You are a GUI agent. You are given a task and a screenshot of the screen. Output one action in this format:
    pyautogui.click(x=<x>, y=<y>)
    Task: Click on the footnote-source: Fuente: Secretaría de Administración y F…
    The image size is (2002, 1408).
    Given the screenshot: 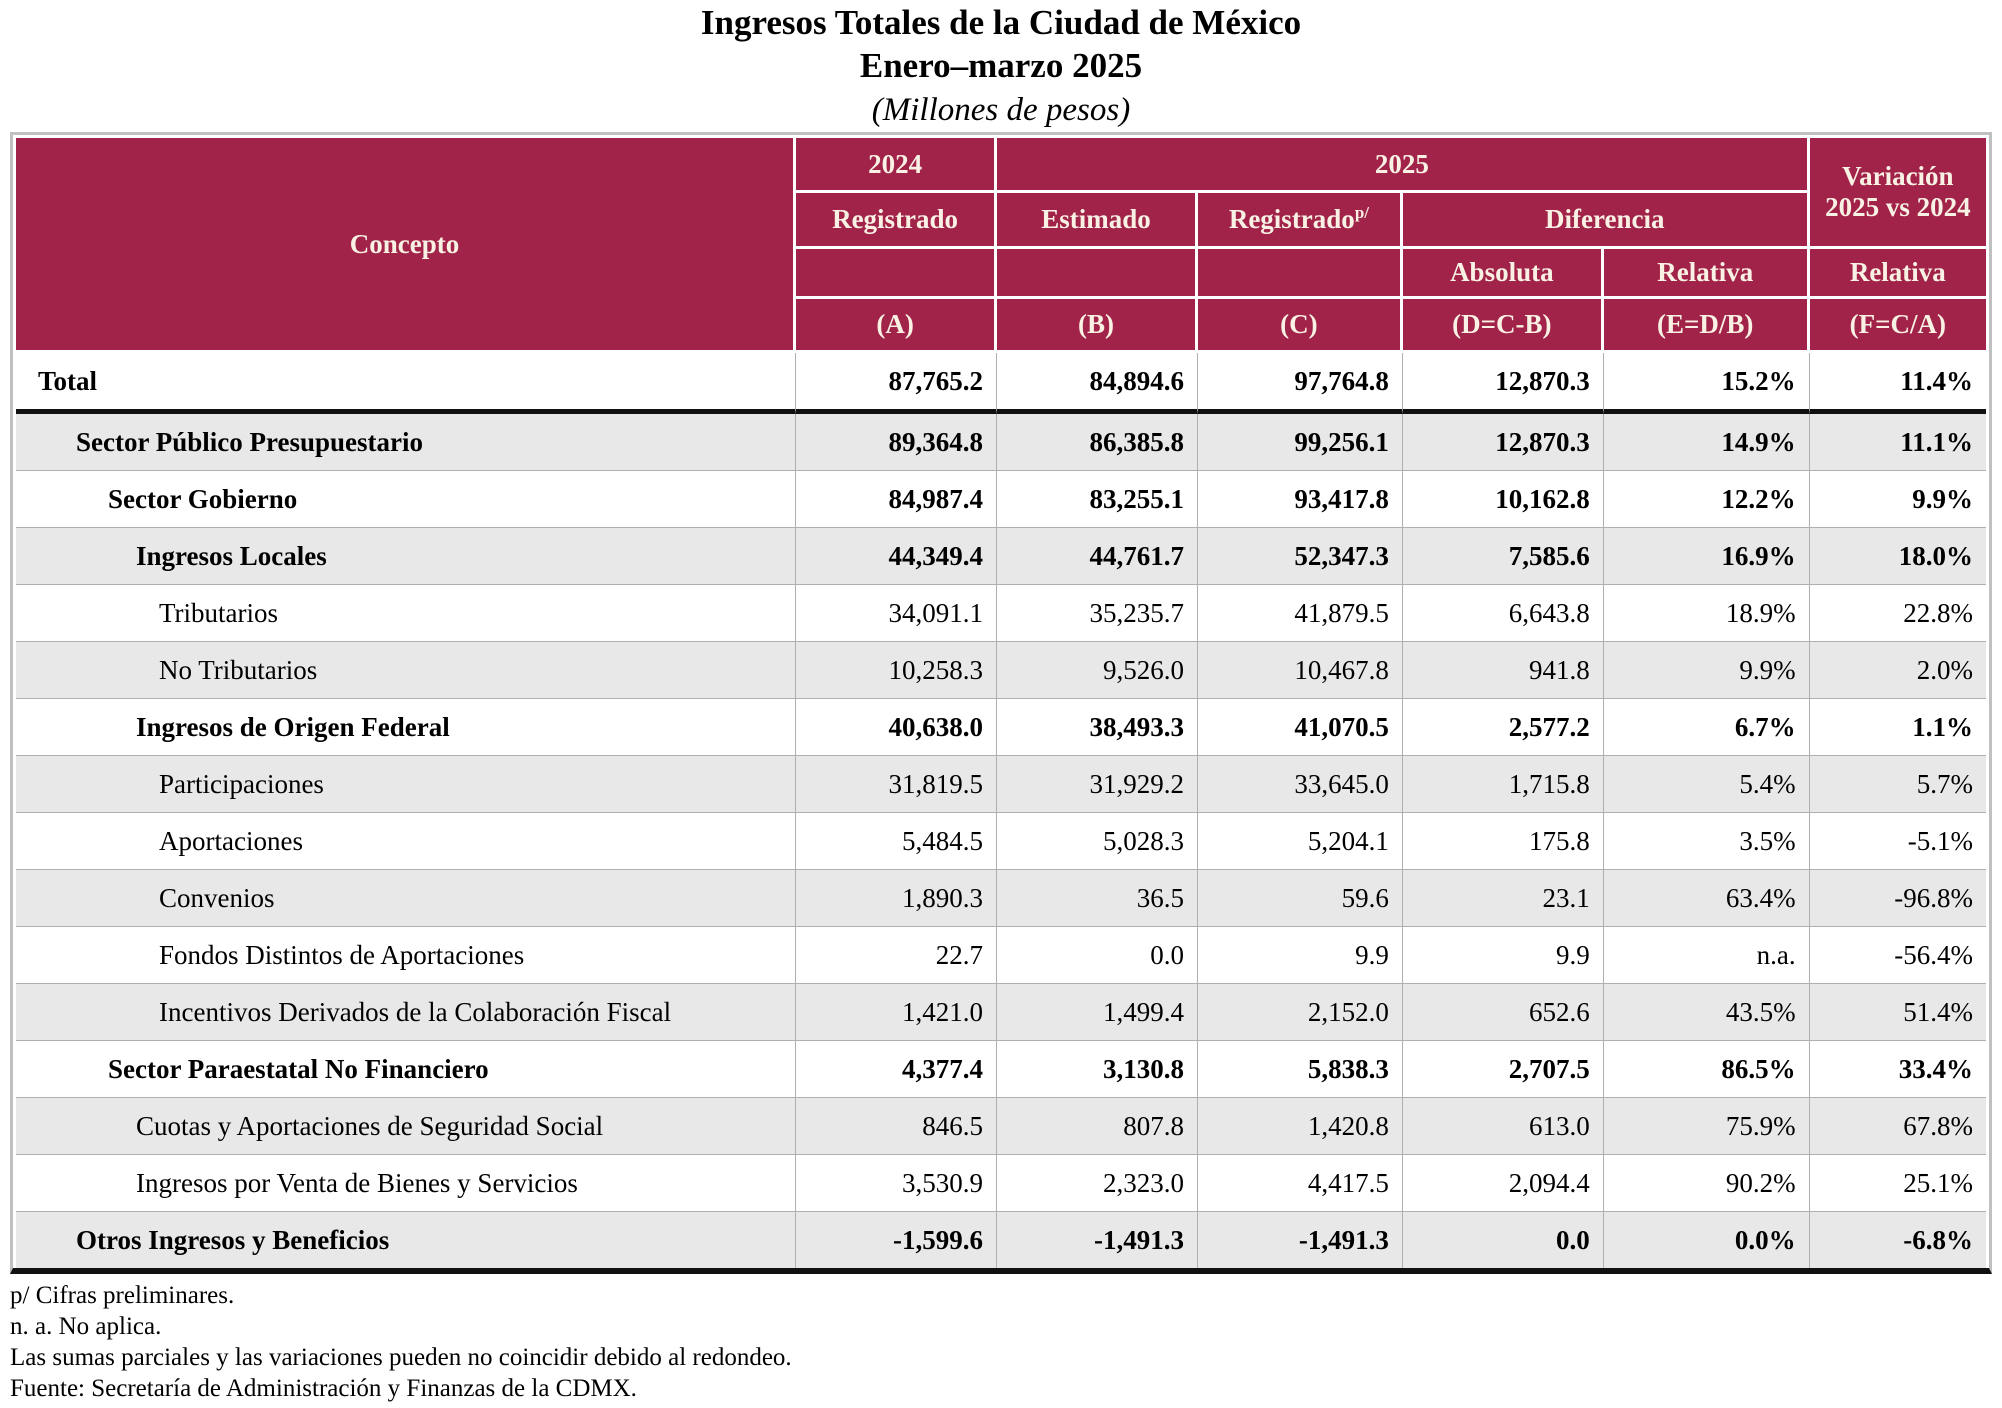 What is the action you would take?
    pyautogui.click(x=323, y=1388)
    